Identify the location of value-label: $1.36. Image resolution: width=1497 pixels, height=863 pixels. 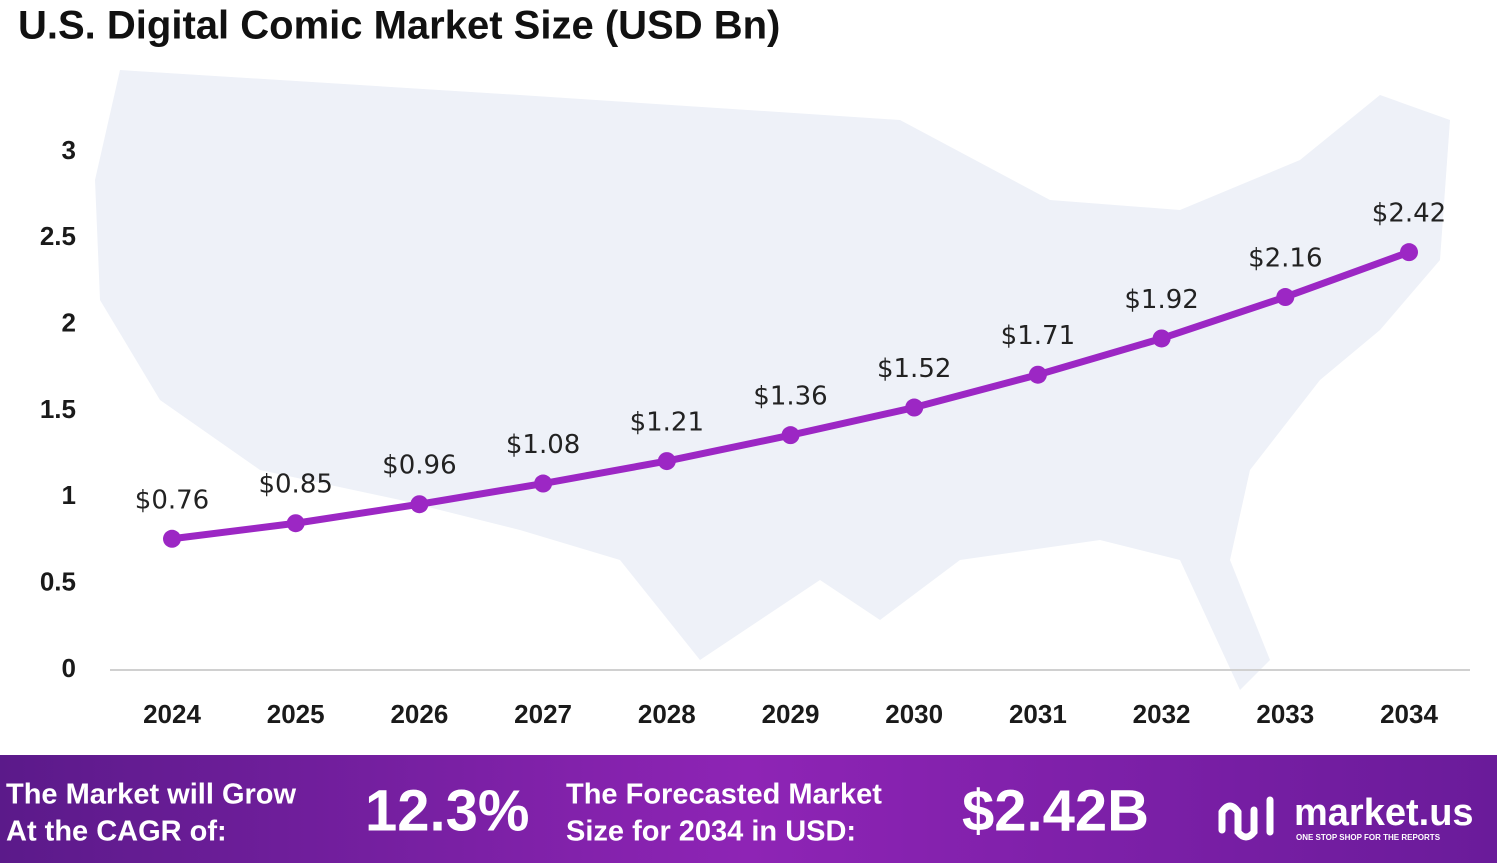
(790, 397).